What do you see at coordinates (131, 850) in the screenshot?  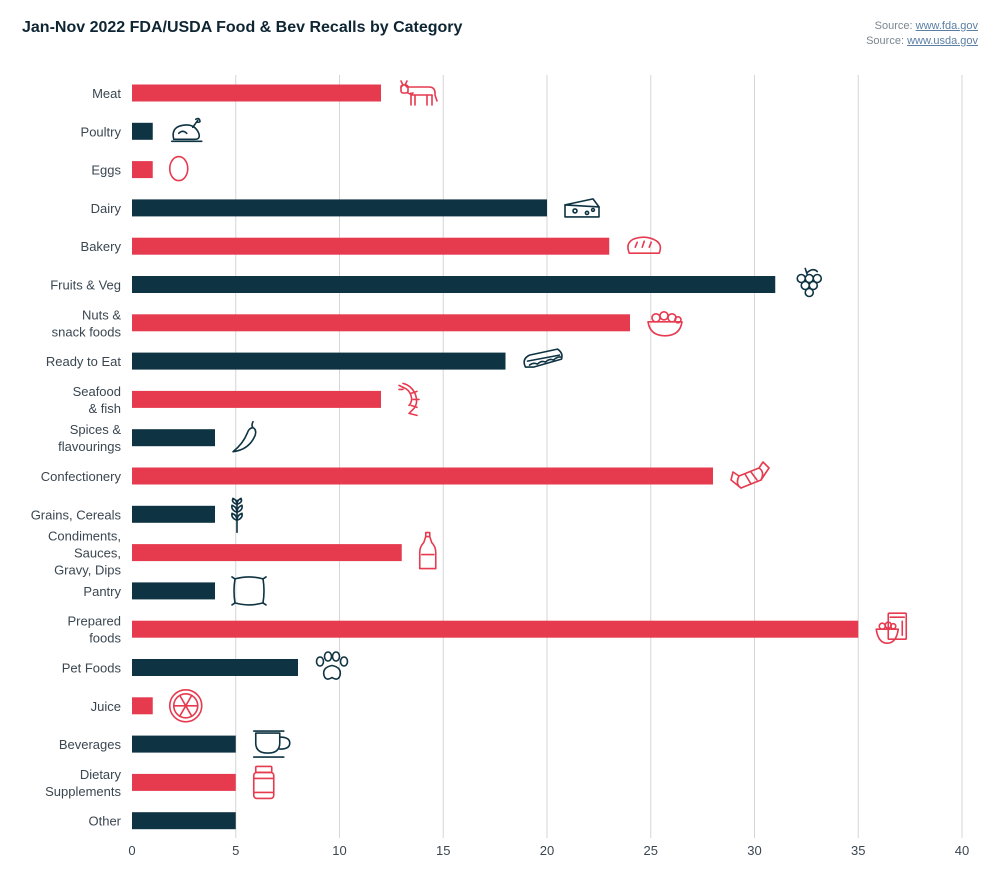 I see `x-tick-label: 0` at bounding box center [131, 850].